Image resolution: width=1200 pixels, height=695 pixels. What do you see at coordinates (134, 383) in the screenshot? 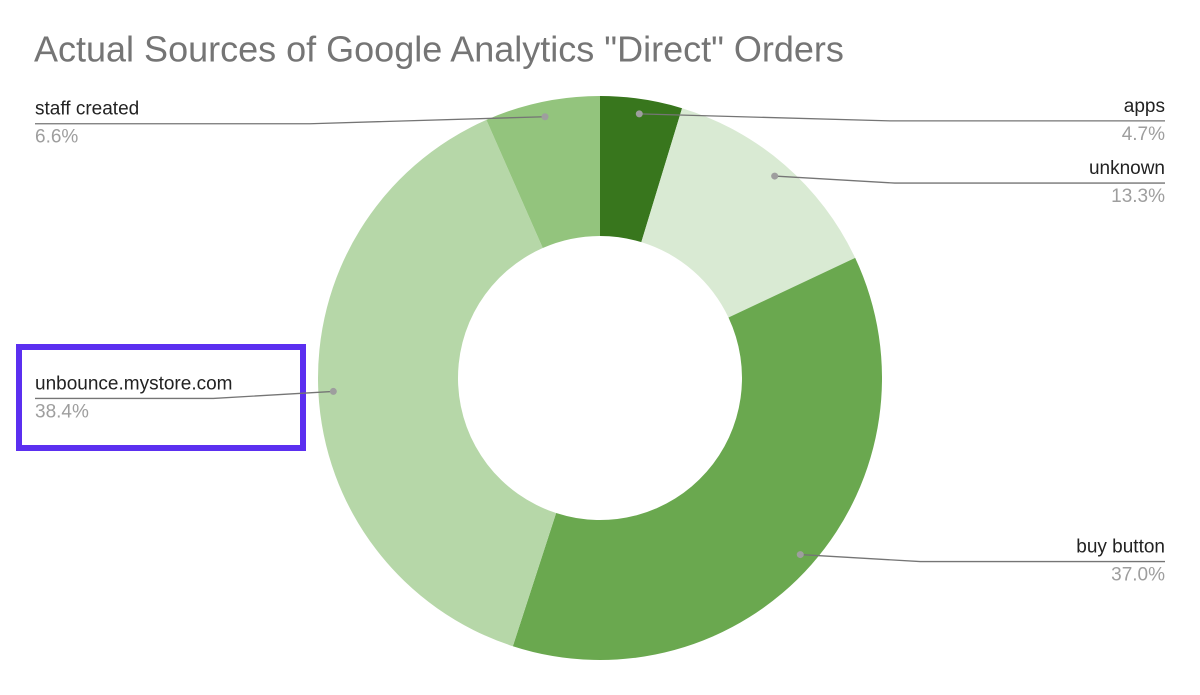
I see `slice-label: unbounce.mystore.com` at bounding box center [134, 383].